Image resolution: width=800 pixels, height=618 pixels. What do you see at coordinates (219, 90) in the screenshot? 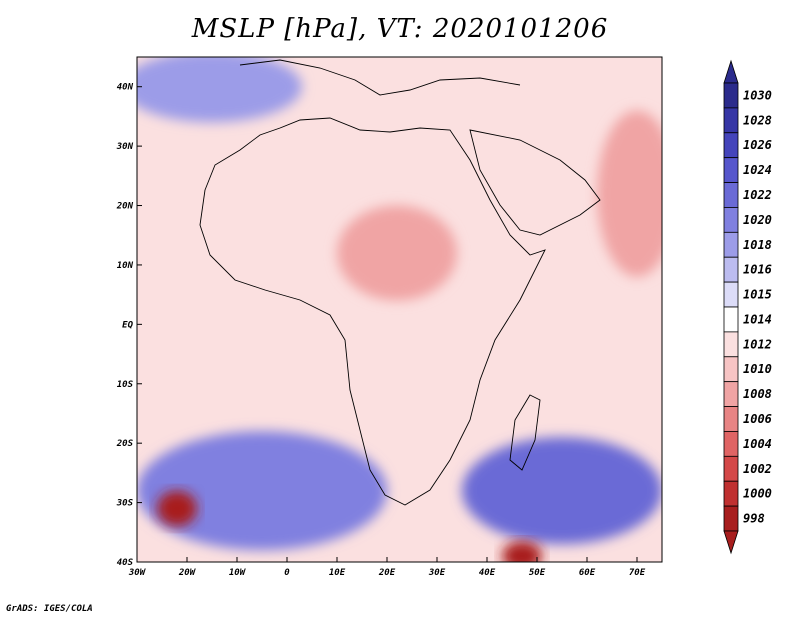
I see `field-mediterranean-high` at bounding box center [219, 90].